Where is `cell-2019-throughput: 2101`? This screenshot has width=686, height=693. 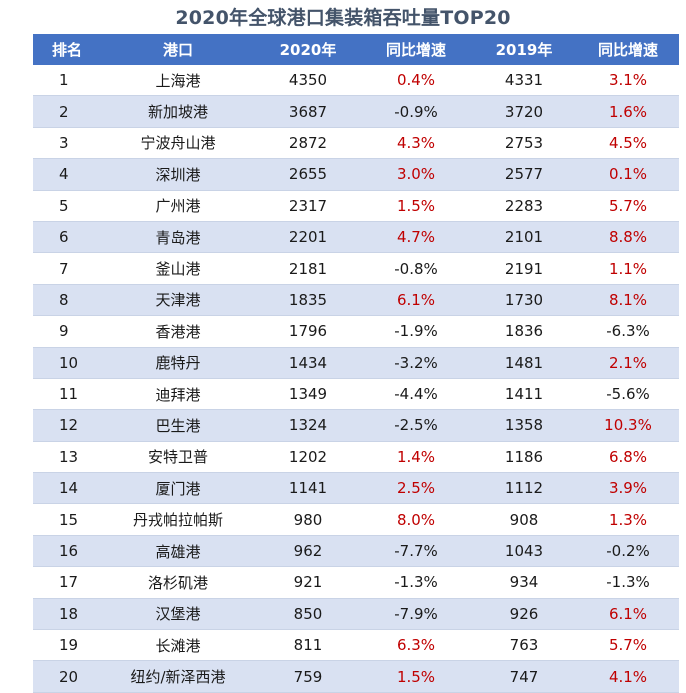 cell-2019-throughput: 2101 is located at coordinates (524, 237).